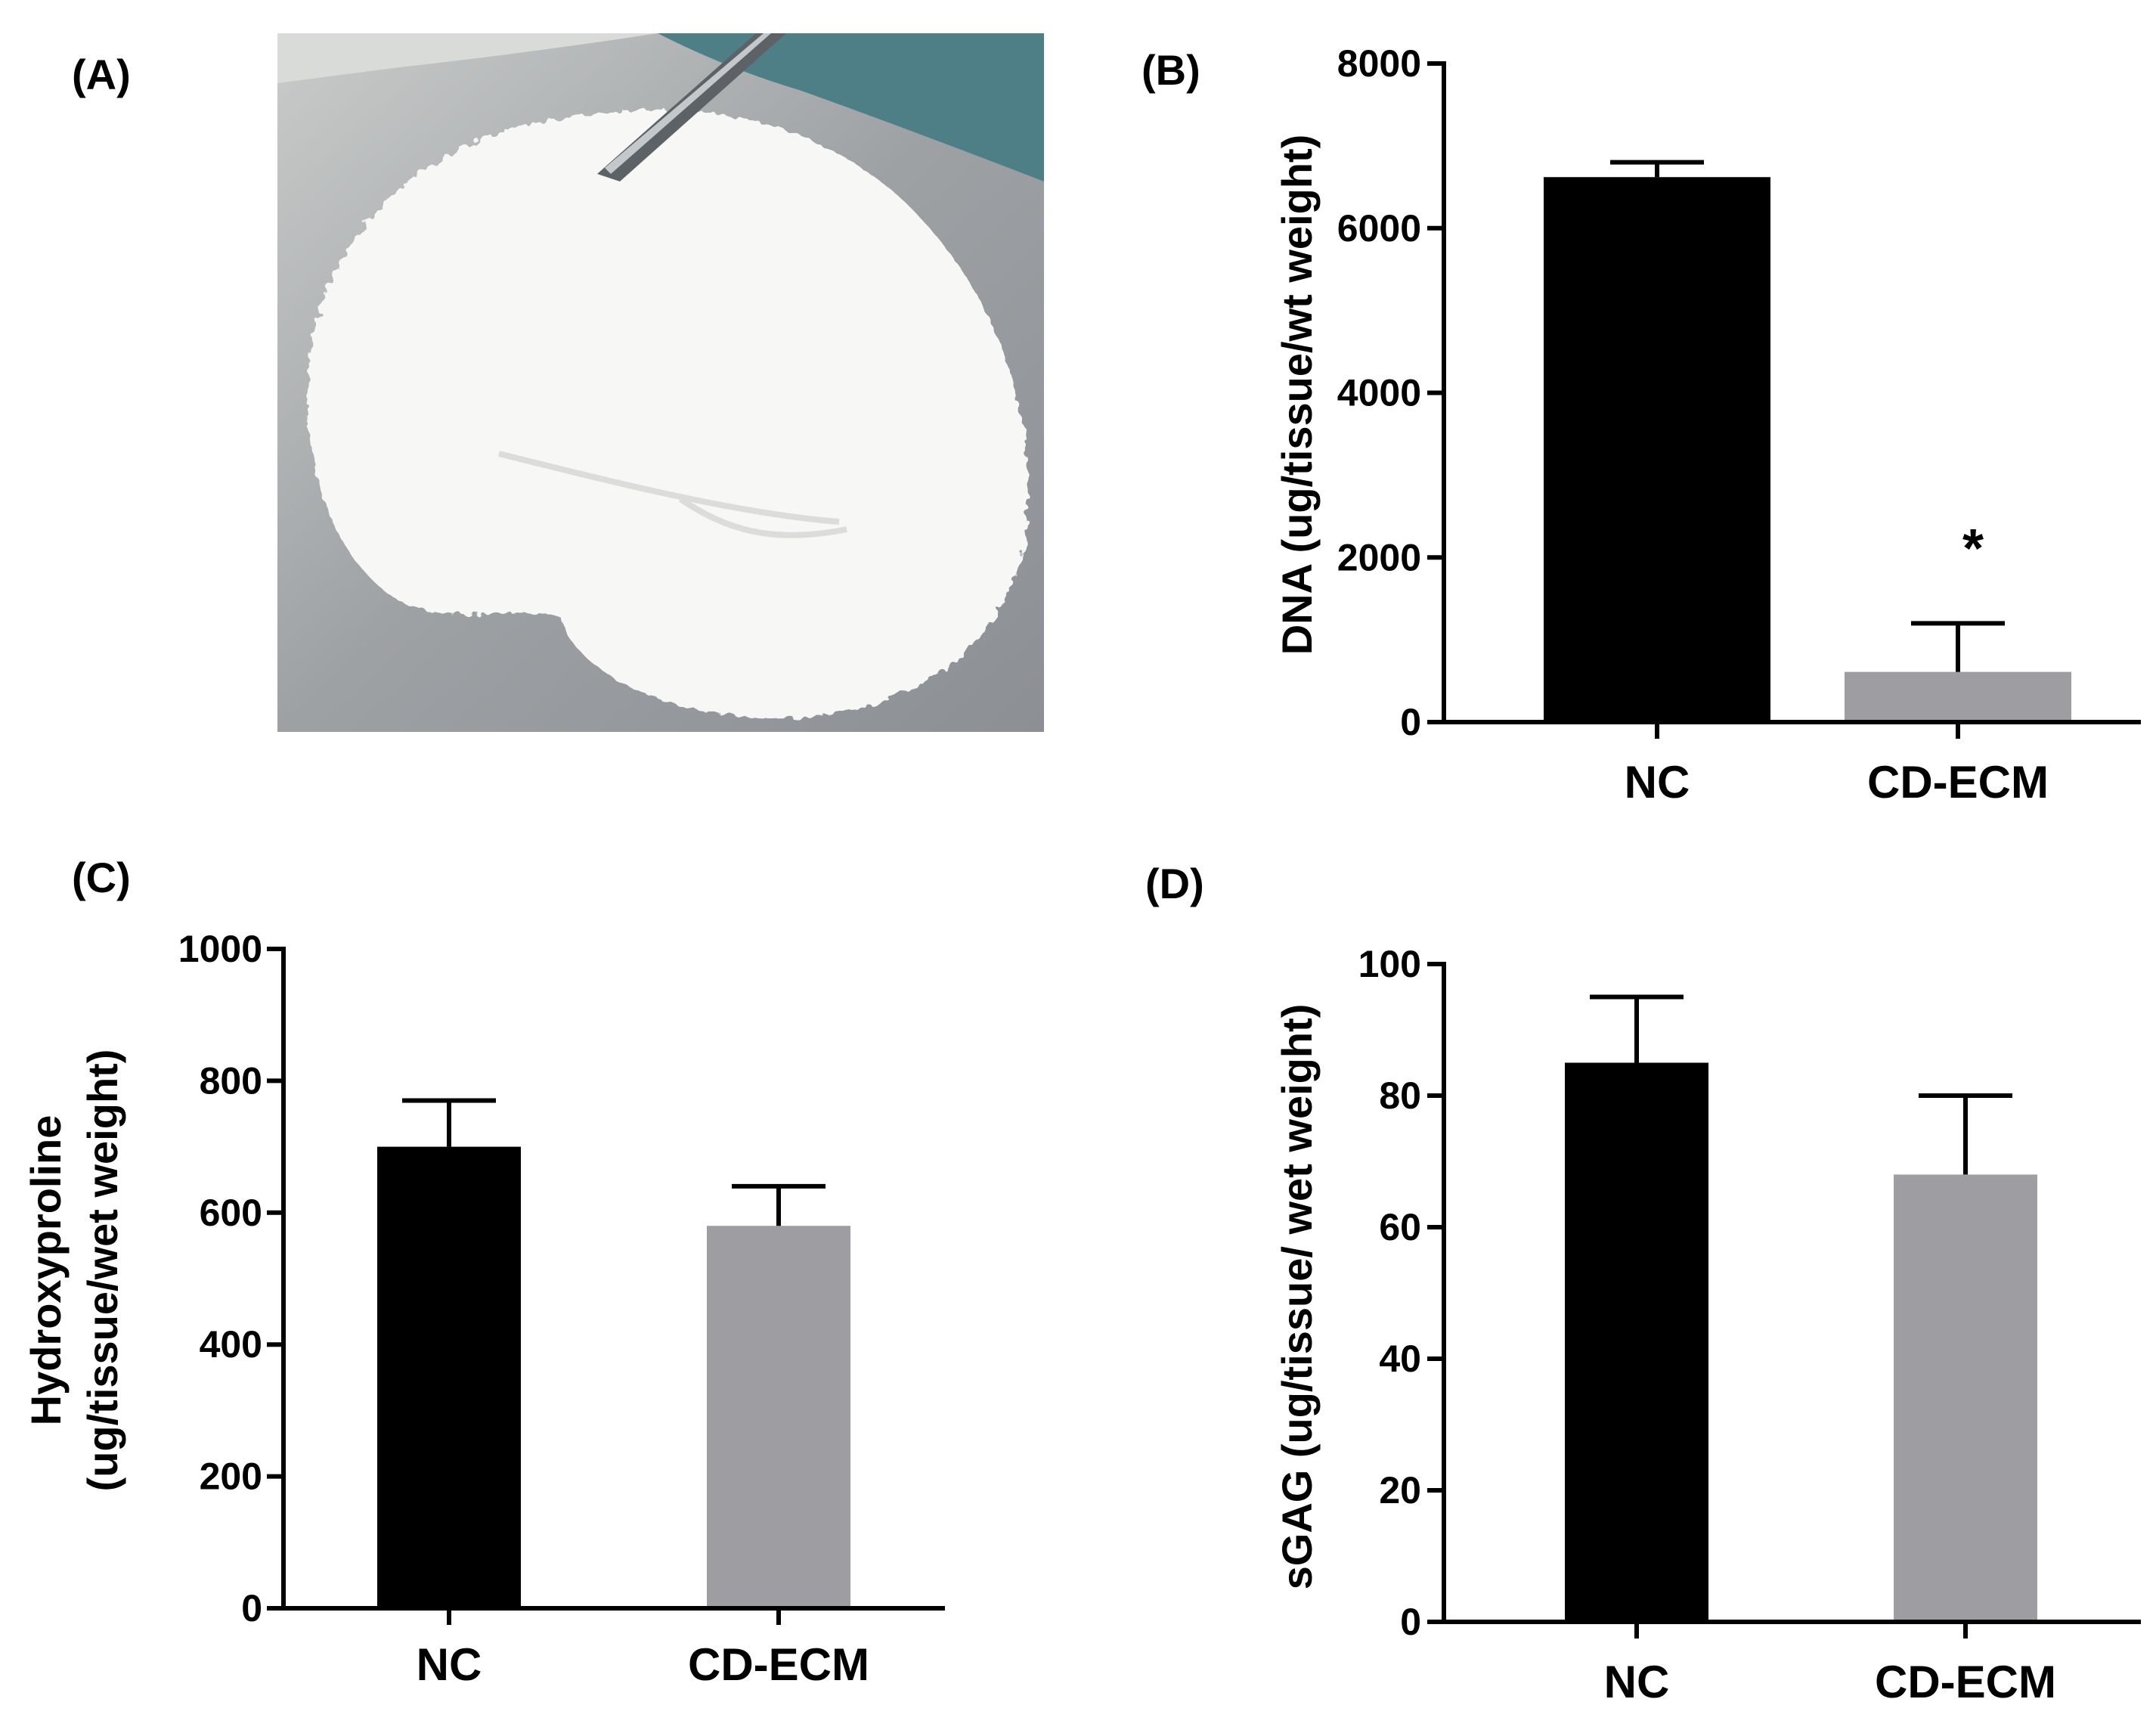  What do you see at coordinates (101, 877) in the screenshot?
I see `panel-c-label: (C)` at bounding box center [101, 877].